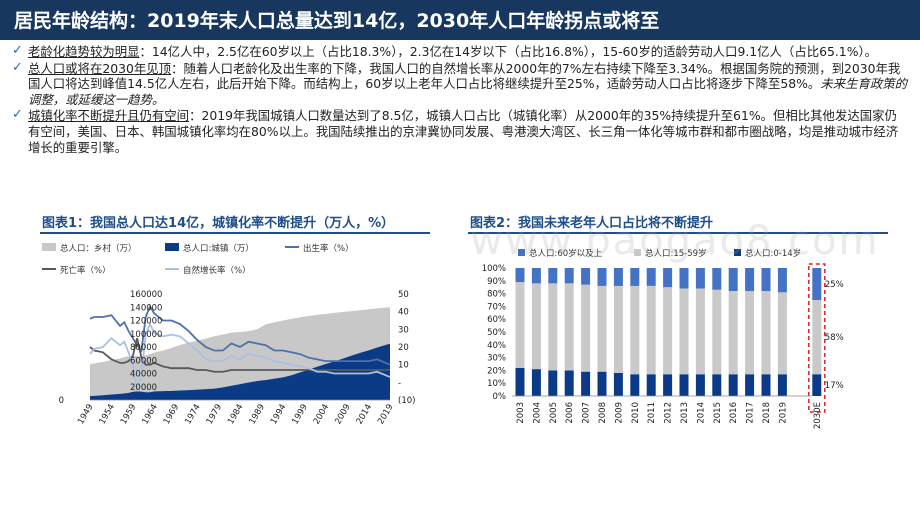  Describe the element at coordinates (235, 233) in the screenshot. I see `chart1-title-rule` at that location.